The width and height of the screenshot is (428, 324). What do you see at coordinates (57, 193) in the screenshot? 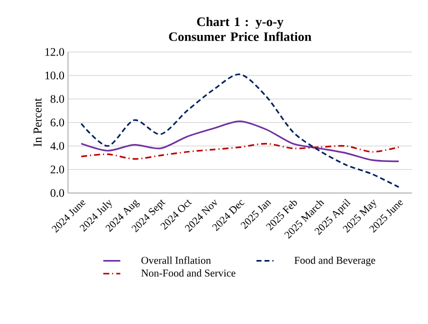
I see `y-tick-label: 0.0` at bounding box center [57, 193].